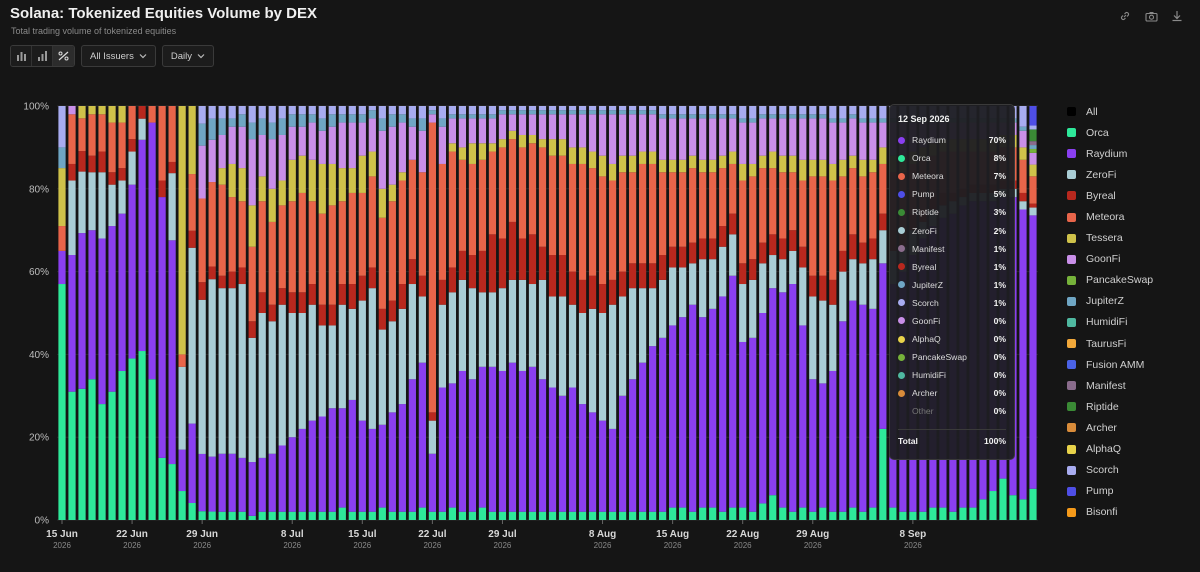  What do you see at coordinates (1105, 301) in the screenshot?
I see `legend-label: JupiterZ` at bounding box center [1105, 301].